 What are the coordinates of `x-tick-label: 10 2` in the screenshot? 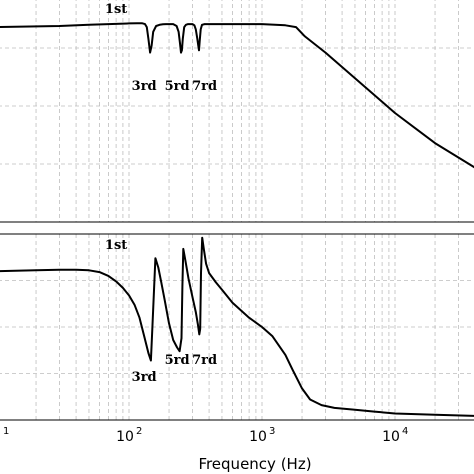 It's located at (129, 435).